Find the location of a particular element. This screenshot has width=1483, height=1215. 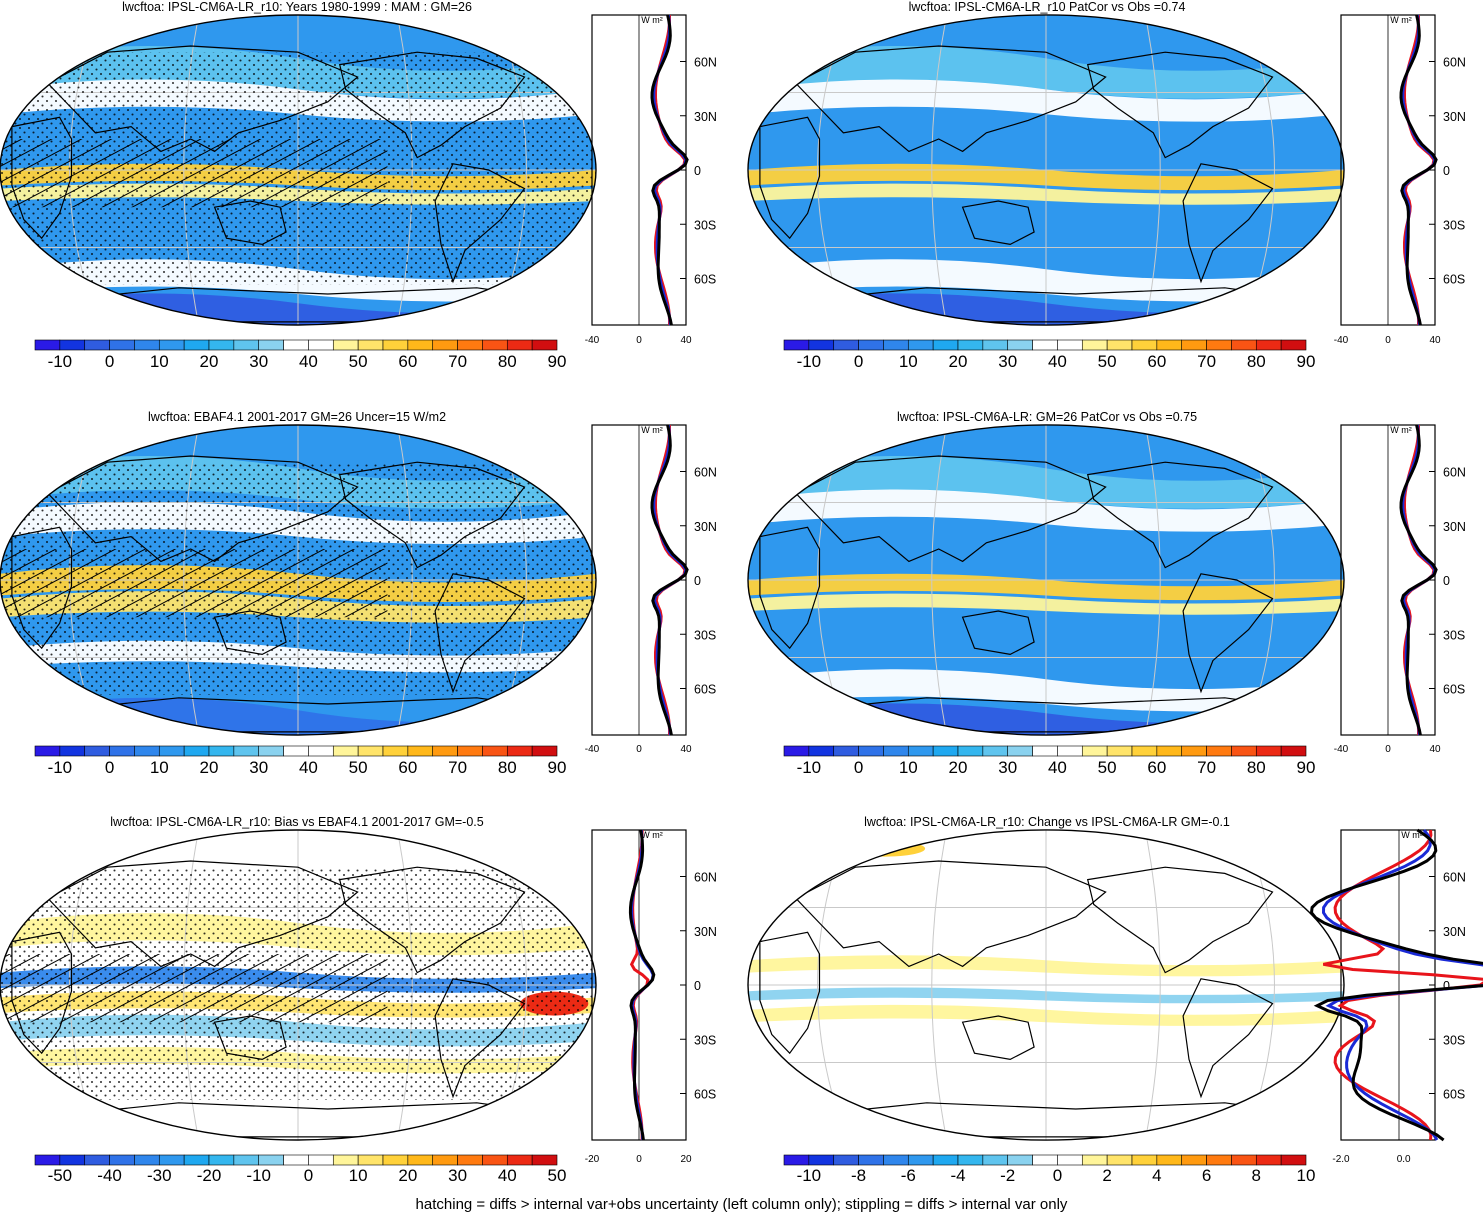

colorbar-label: 20 is located at coordinates (407, 1175).